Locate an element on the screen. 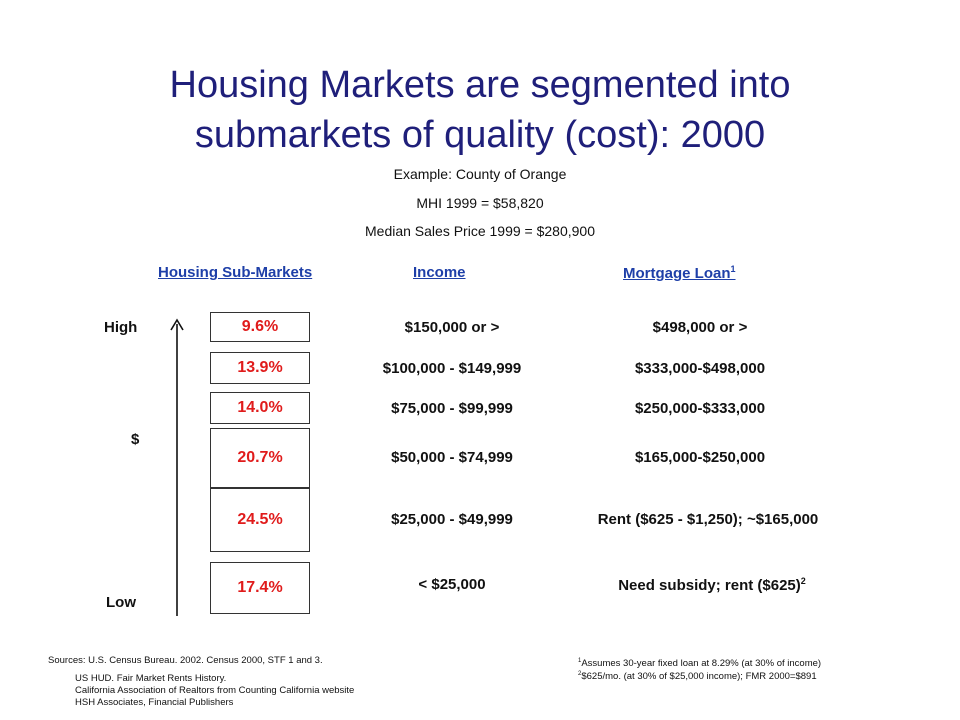  loan-row-1: $498,000 or > is located at coordinates (700, 327).